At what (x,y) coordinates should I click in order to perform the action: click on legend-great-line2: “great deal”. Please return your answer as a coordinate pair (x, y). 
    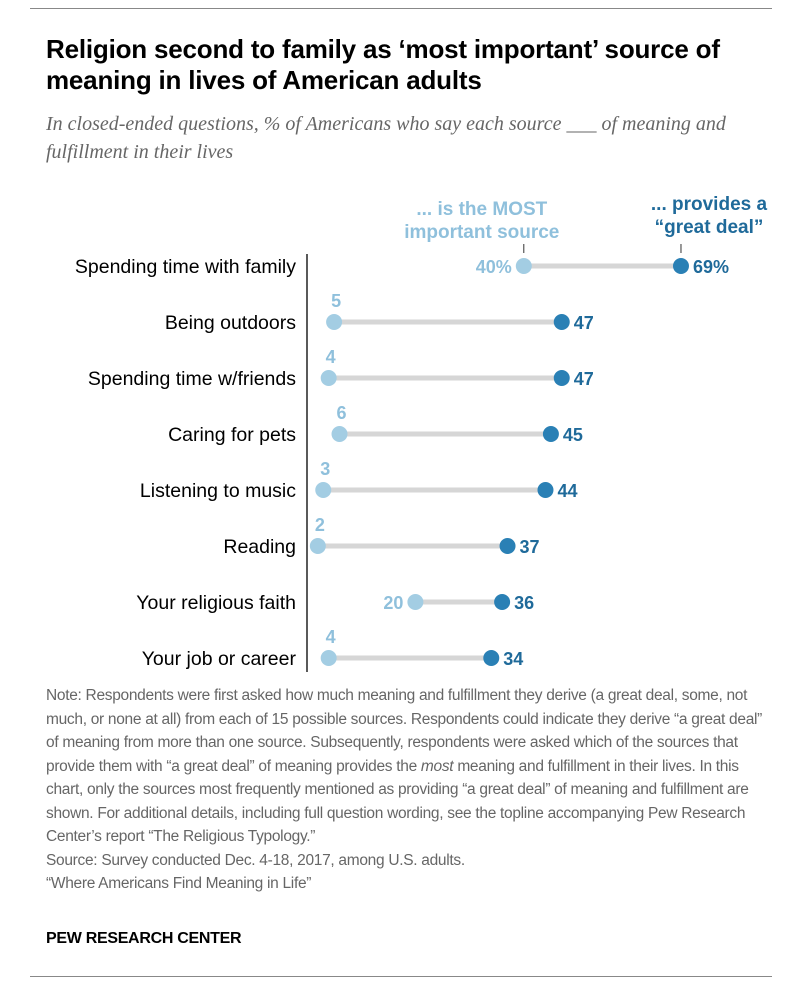
    Looking at the image, I should click on (709, 227).